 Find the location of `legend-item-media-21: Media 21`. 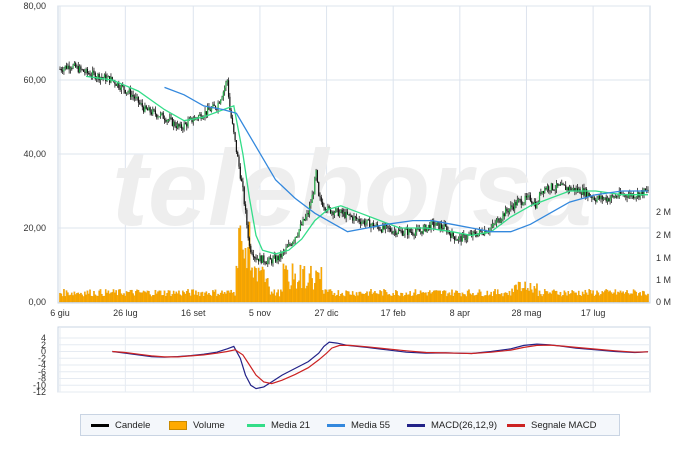

legend-item-media-21: Media 21 is located at coordinates (278, 425).